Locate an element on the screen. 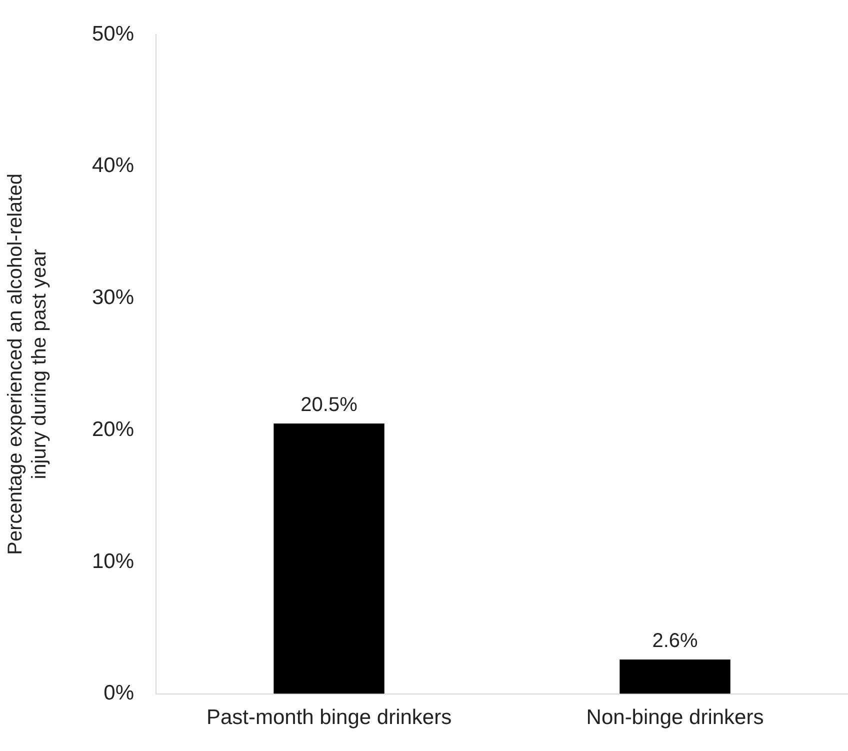 The height and width of the screenshot is (751, 848). y-tick-label: 50% is located at coordinates (113, 34).